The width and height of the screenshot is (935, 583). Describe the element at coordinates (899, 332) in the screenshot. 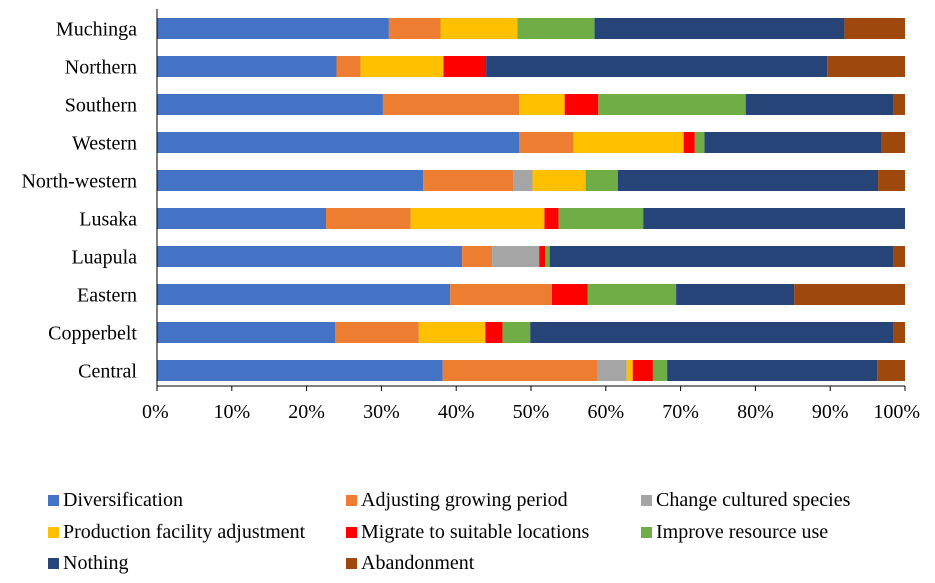

I see `bar-copperbelt-abandonment` at that location.